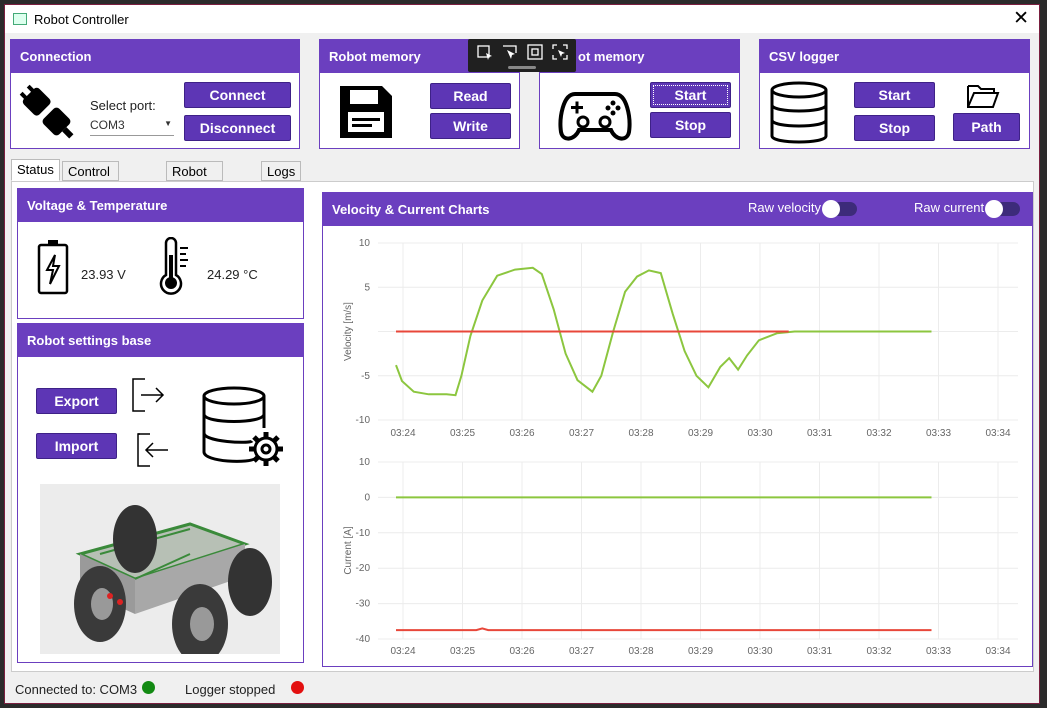  I want to click on read-button: Read, so click(470, 96).